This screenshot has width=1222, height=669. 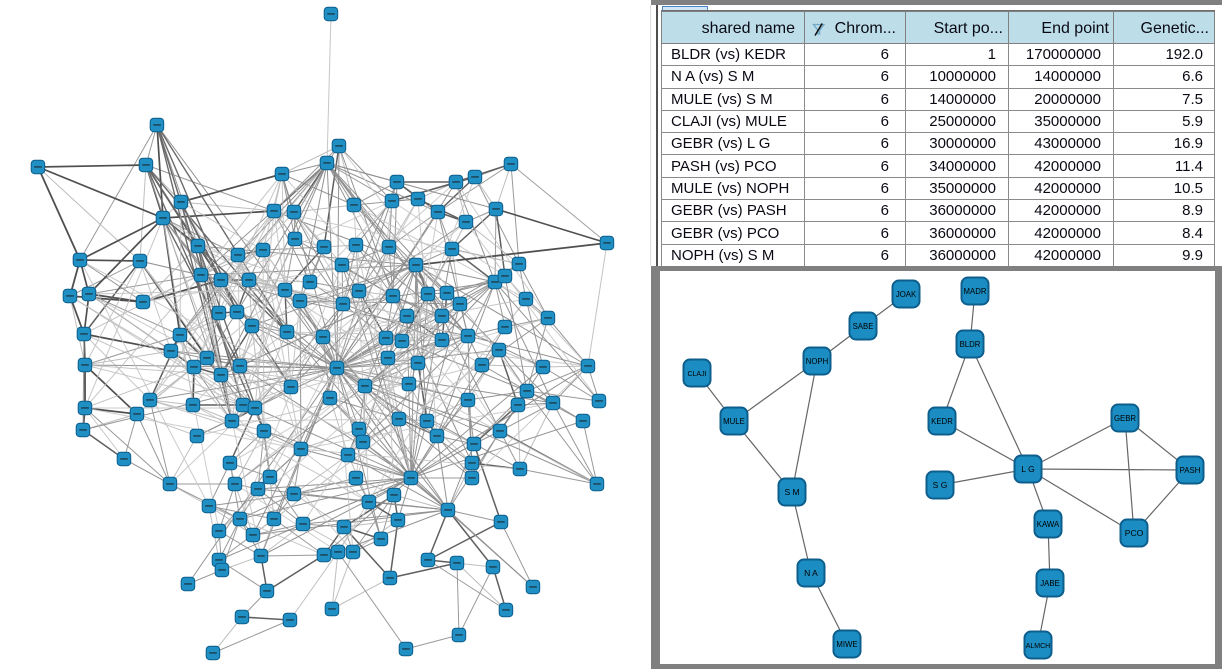 What do you see at coordinates (940, 485) in the screenshot?
I see `svg-text: S G` at bounding box center [940, 485].